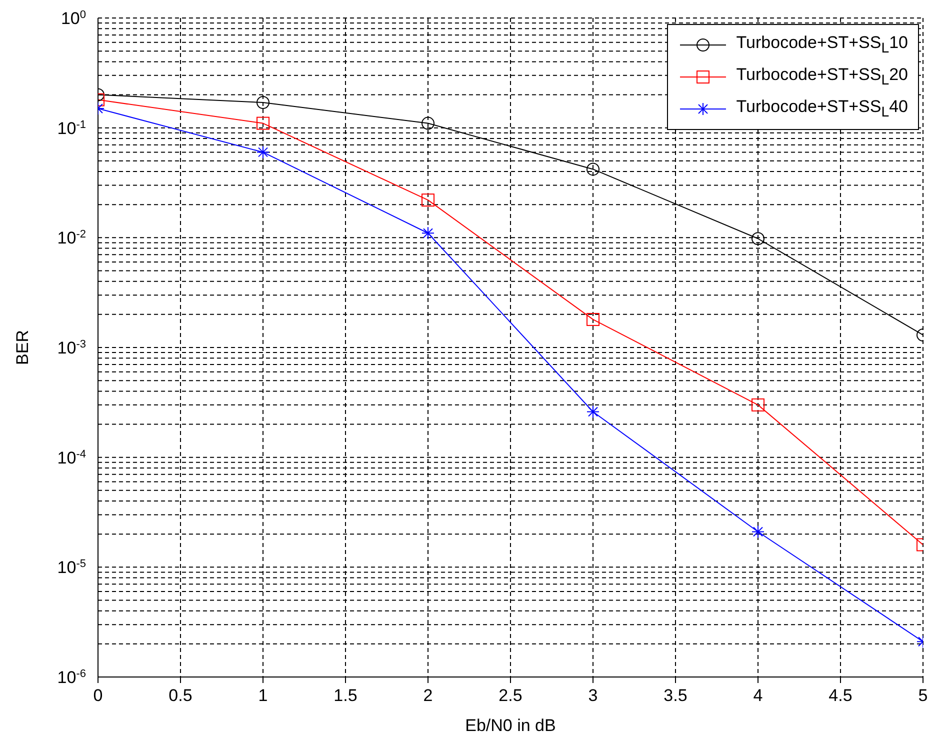 The height and width of the screenshot is (755, 943). What do you see at coordinates (71, 128) in the screenshot?
I see `y-tick-label: 10$^{-1}$` at bounding box center [71, 128].